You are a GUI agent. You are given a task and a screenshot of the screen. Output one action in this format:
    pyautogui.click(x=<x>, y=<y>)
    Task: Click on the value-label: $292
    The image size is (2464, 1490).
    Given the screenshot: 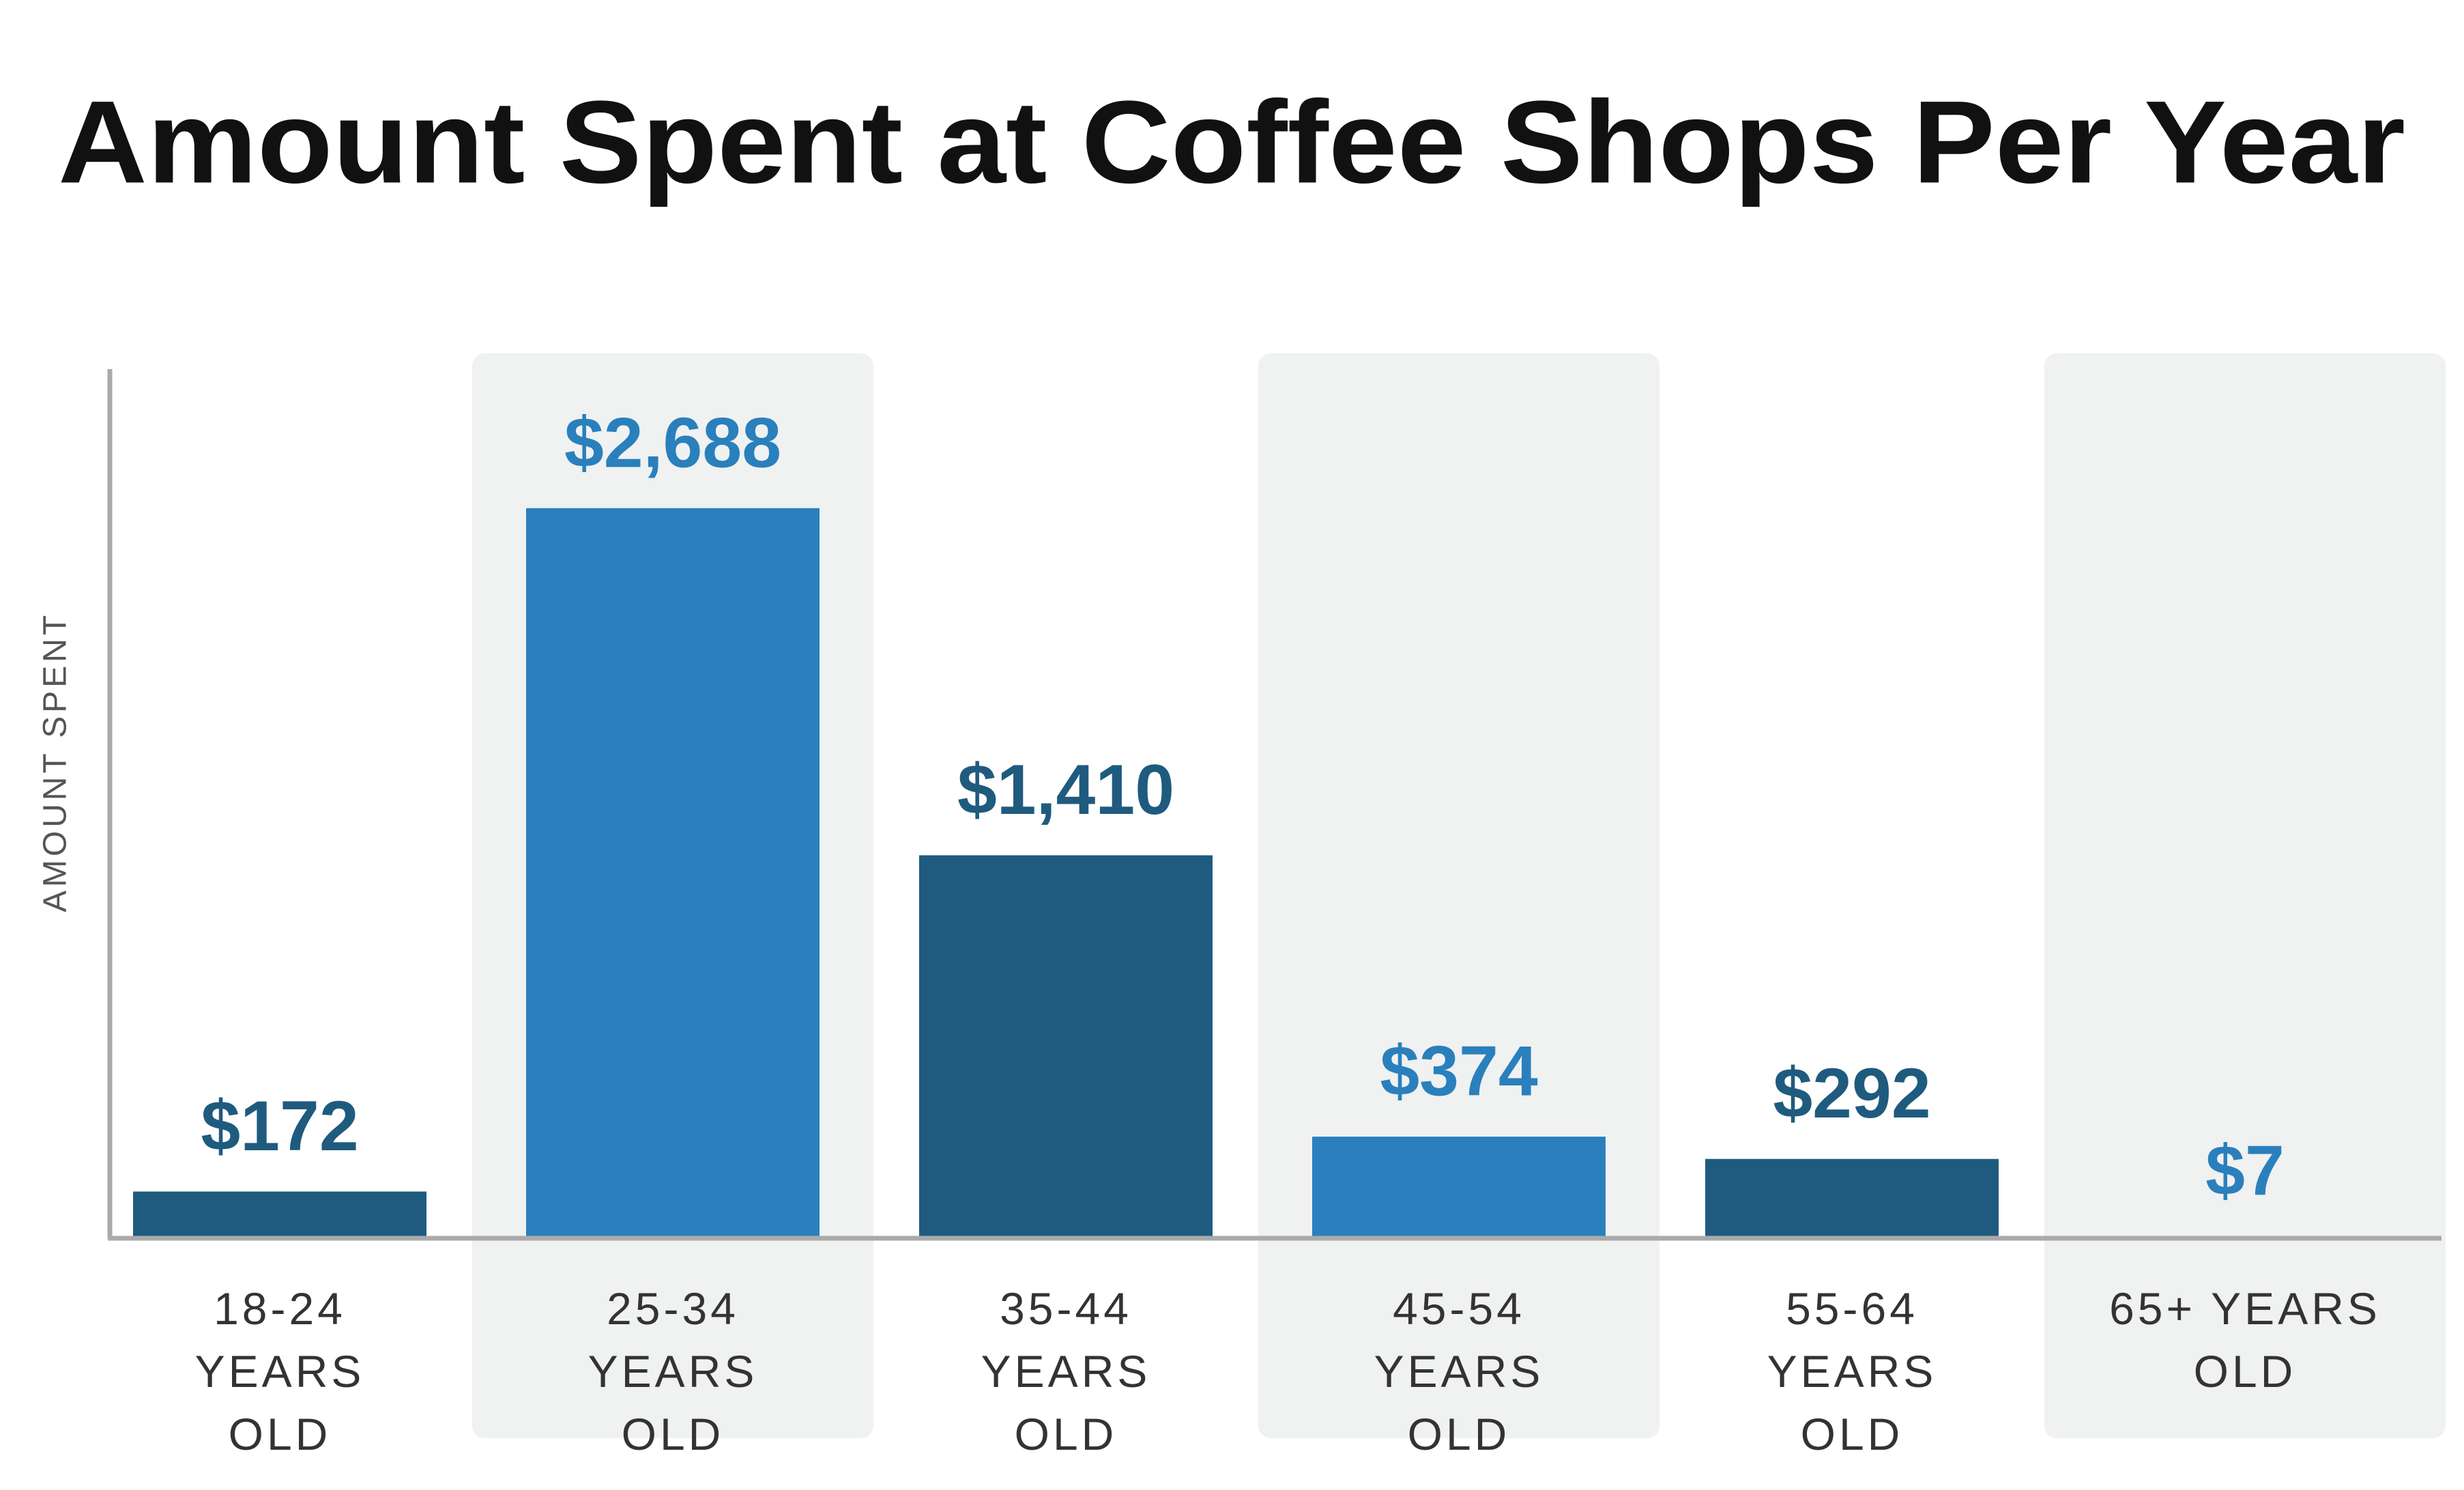 What is the action you would take?
    pyautogui.click(x=1851, y=1093)
    